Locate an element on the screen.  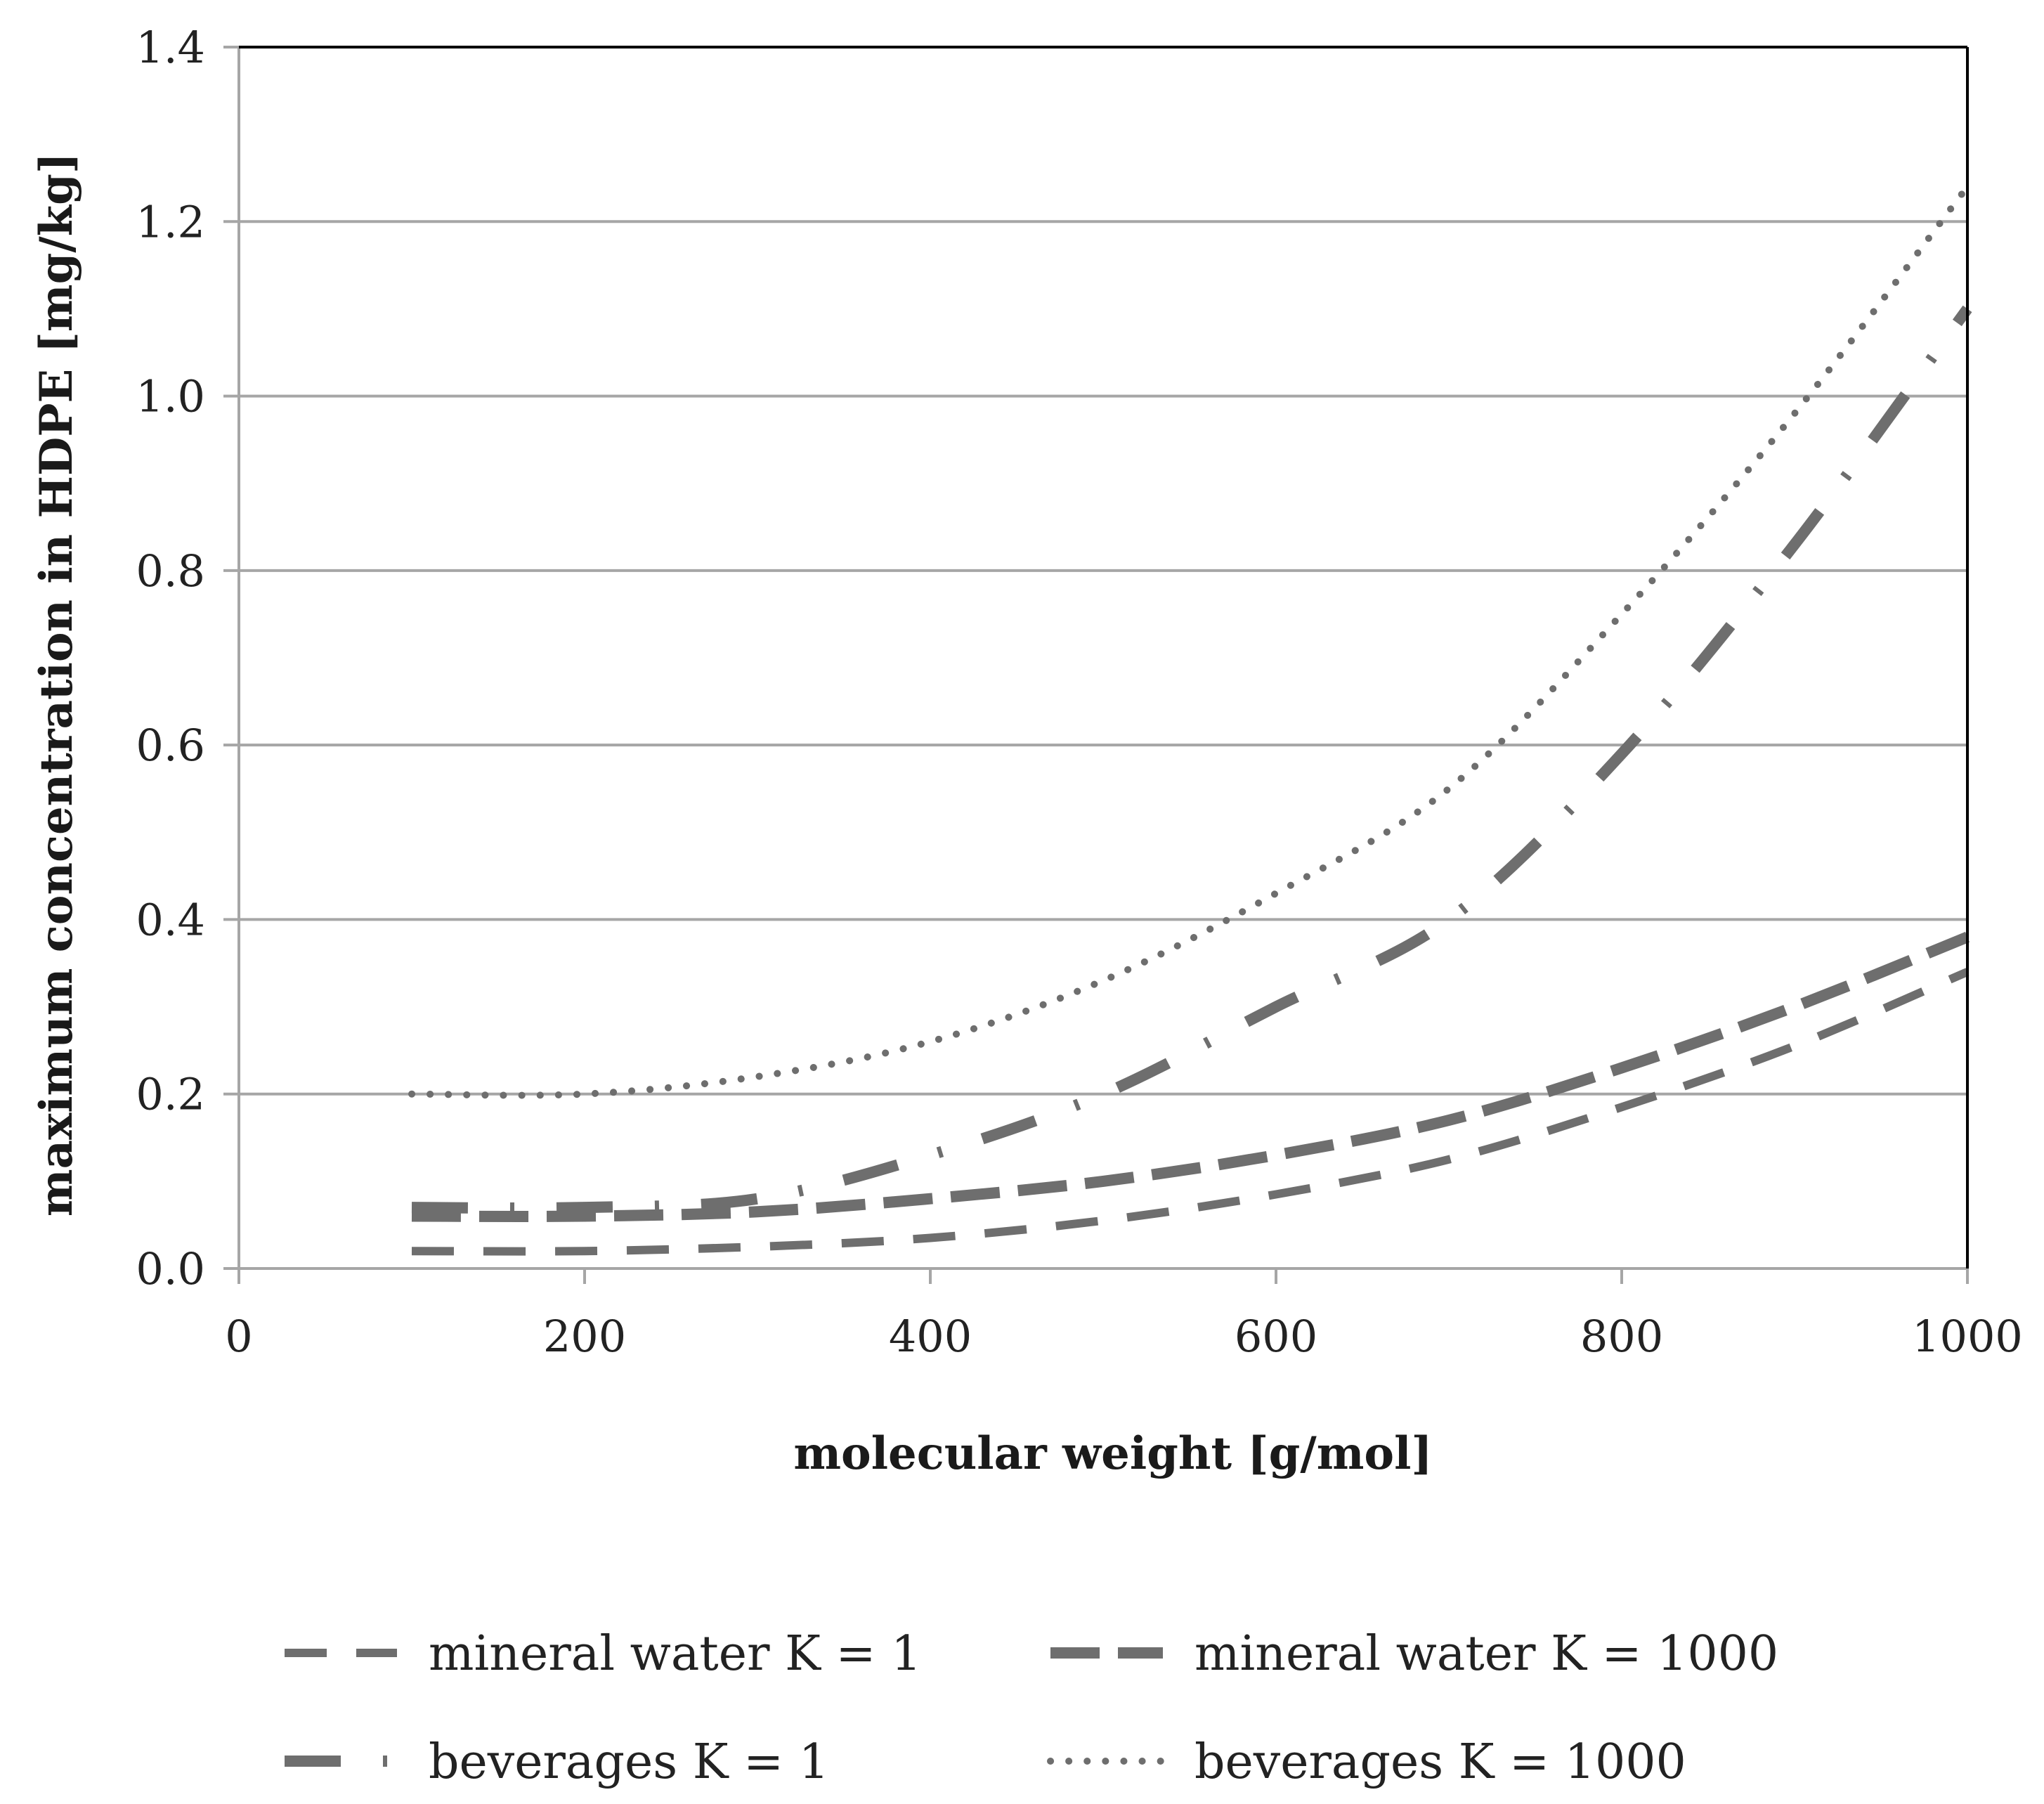
y-tick-label: 1.2 is located at coordinates (170, 221).